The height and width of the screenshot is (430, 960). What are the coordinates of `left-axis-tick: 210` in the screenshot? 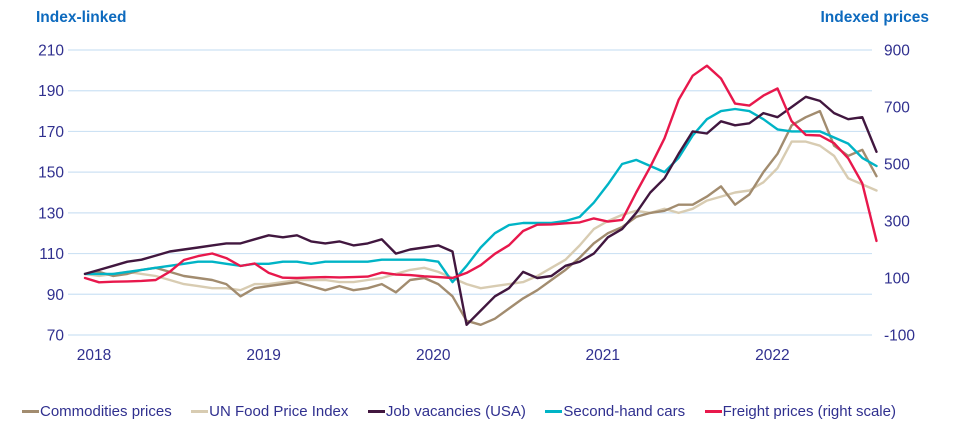 It's located at (51, 51).